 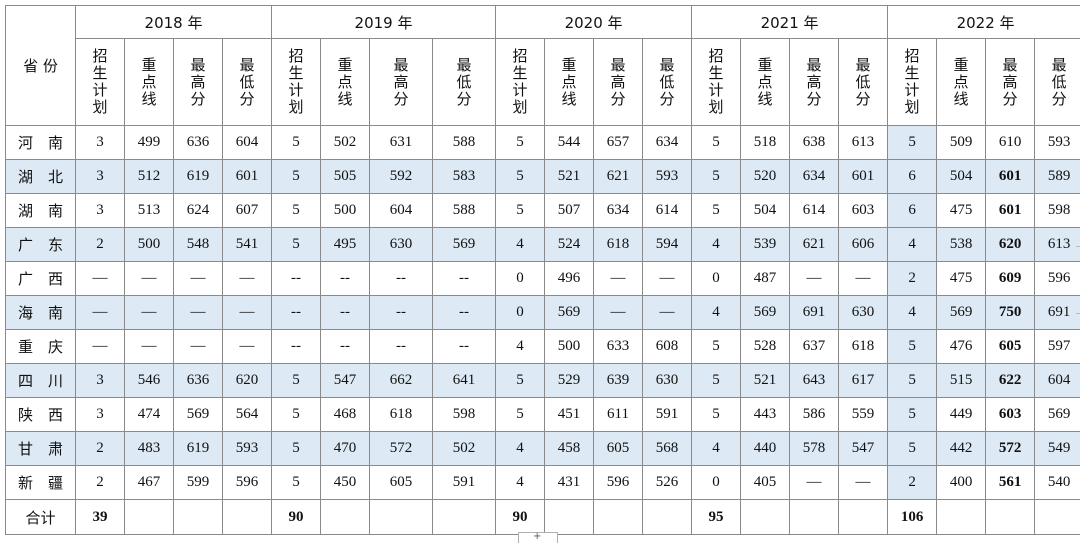 I want to click on score-cell: 662, so click(x=401, y=381).